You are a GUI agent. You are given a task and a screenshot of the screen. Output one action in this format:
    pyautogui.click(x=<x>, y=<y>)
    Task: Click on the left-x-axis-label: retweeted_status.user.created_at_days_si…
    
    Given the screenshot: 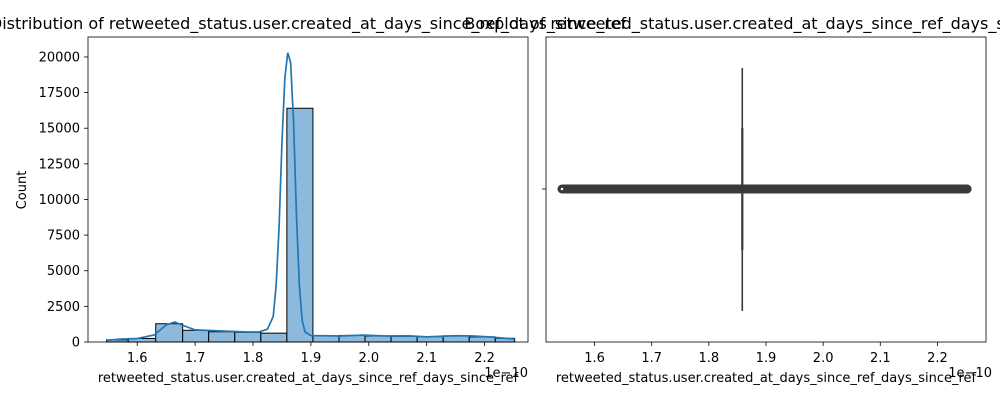 What is the action you would take?
    pyautogui.click(x=308, y=378)
    